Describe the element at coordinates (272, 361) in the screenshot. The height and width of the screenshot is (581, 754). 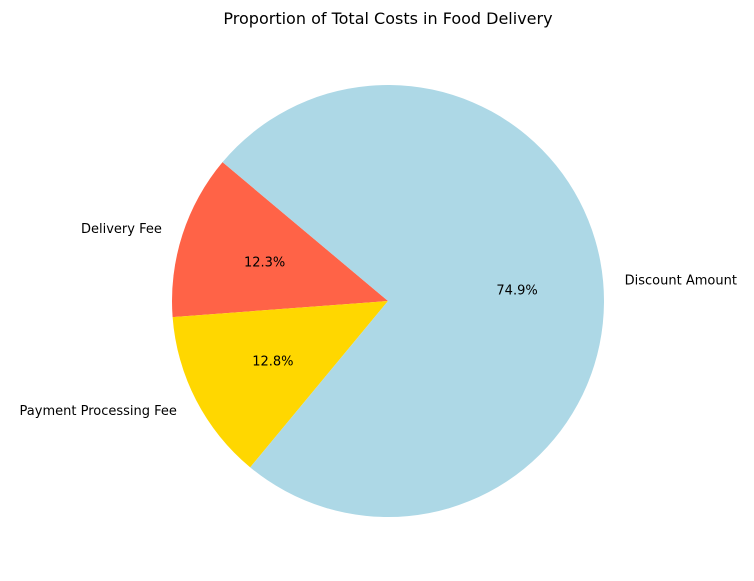
I see `slice-percentage-label: 12.8%` at that location.